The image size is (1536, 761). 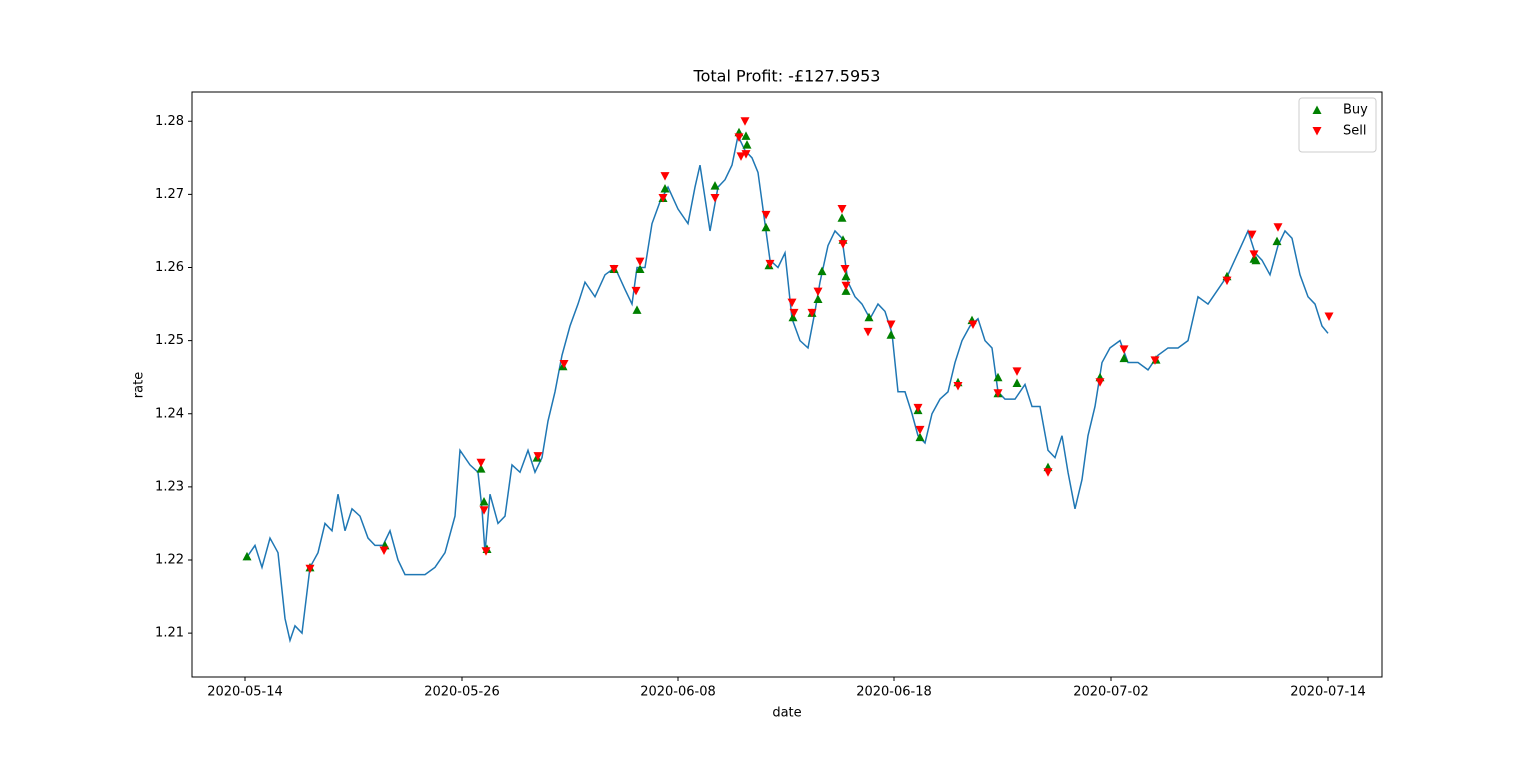 What do you see at coordinates (245, 692) in the screenshot?
I see `x-tick-label: 2020-05-14` at bounding box center [245, 692].